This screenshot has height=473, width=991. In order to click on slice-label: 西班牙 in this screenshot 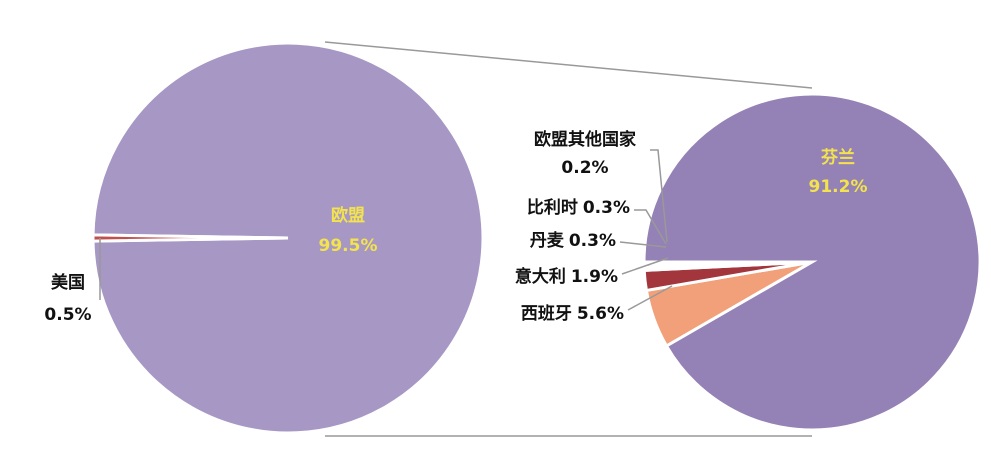, I will do `click(546, 314)`.